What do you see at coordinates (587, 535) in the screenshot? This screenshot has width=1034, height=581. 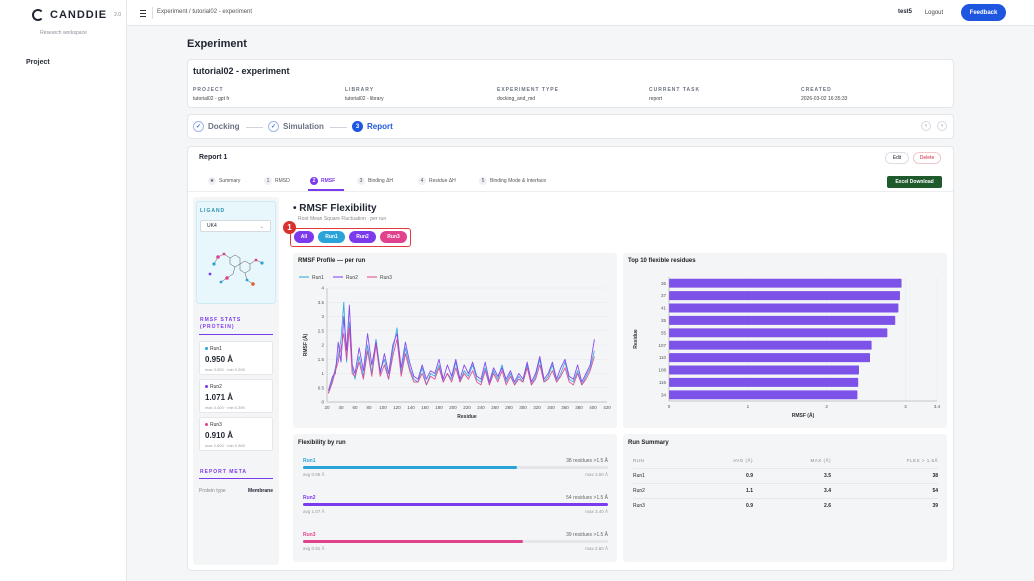 I see `flex-count: 39 residues >1.5 Å` at bounding box center [587, 535].